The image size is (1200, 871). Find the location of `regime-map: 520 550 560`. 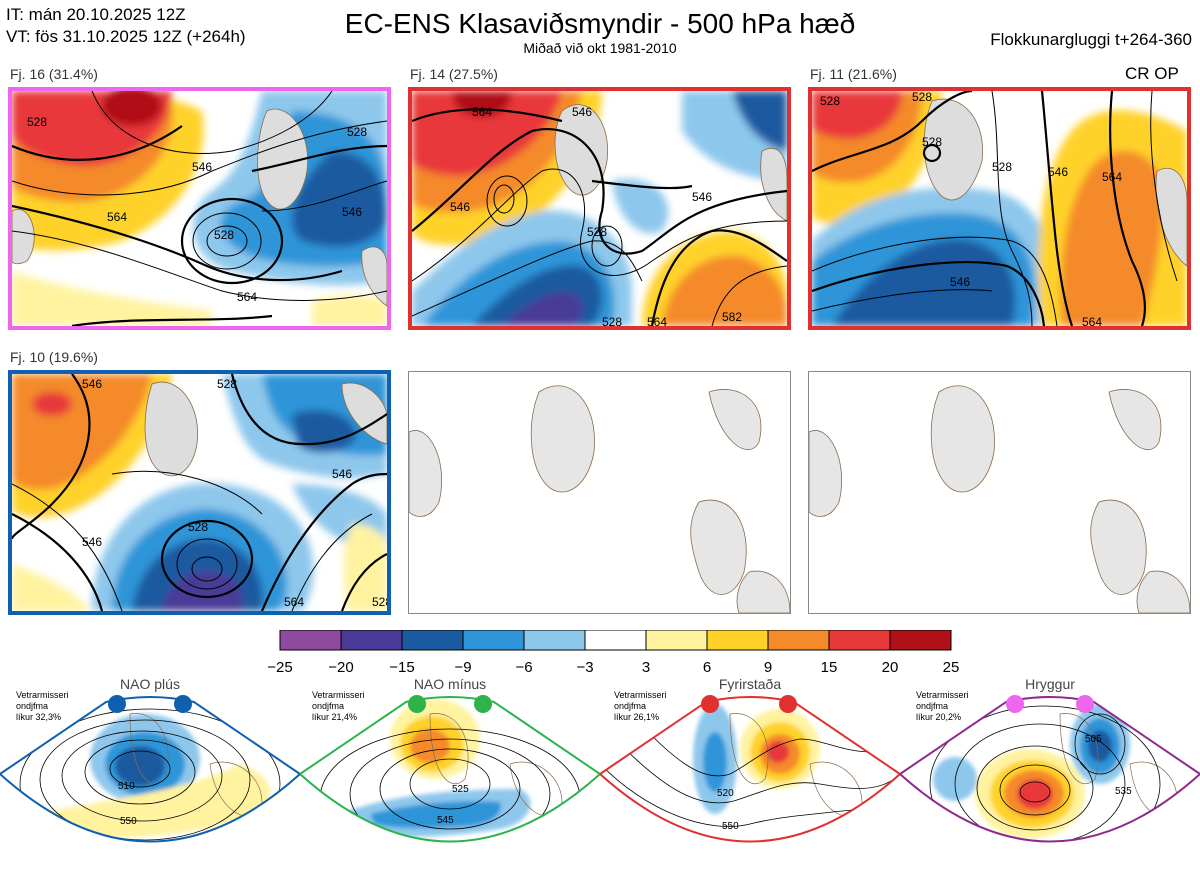

regime-map: 520 550 560 is located at coordinates (750, 769).